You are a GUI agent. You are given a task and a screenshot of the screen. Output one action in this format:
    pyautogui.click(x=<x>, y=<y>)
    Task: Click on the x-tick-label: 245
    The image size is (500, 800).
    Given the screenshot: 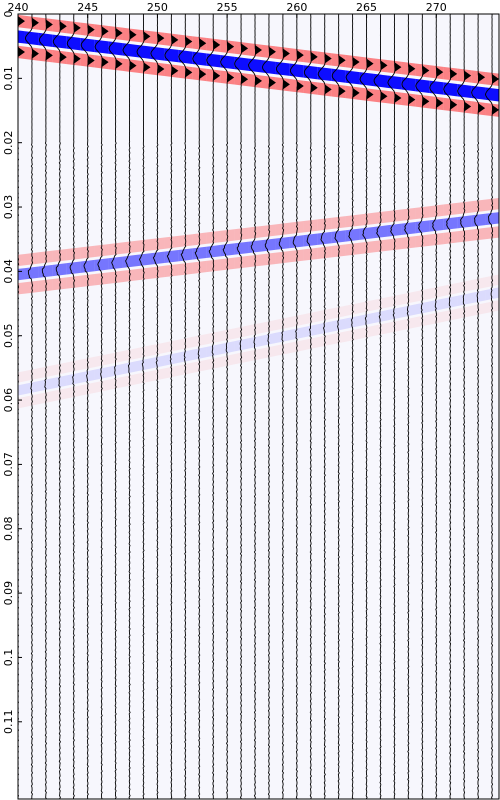 What is the action you would take?
    pyautogui.click(x=87, y=7)
    